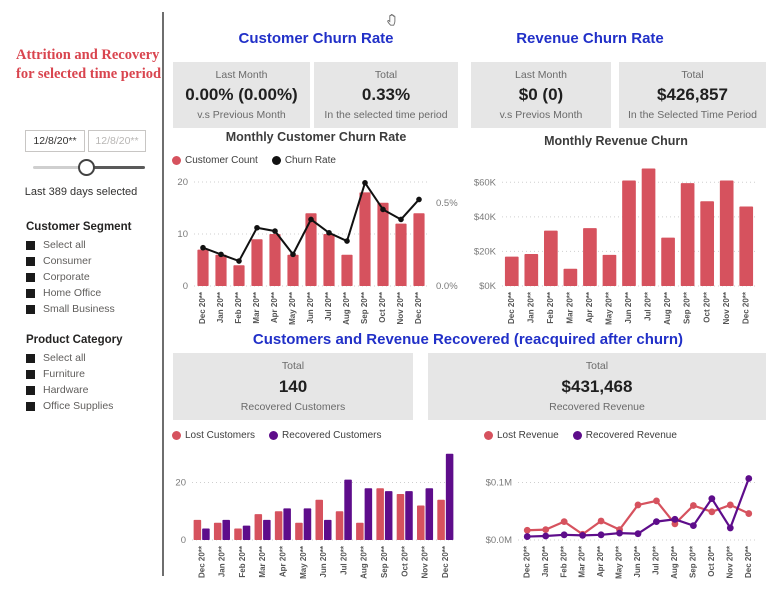 This screenshot has height=590, width=768. I want to click on slider-knob, so click(86, 167).